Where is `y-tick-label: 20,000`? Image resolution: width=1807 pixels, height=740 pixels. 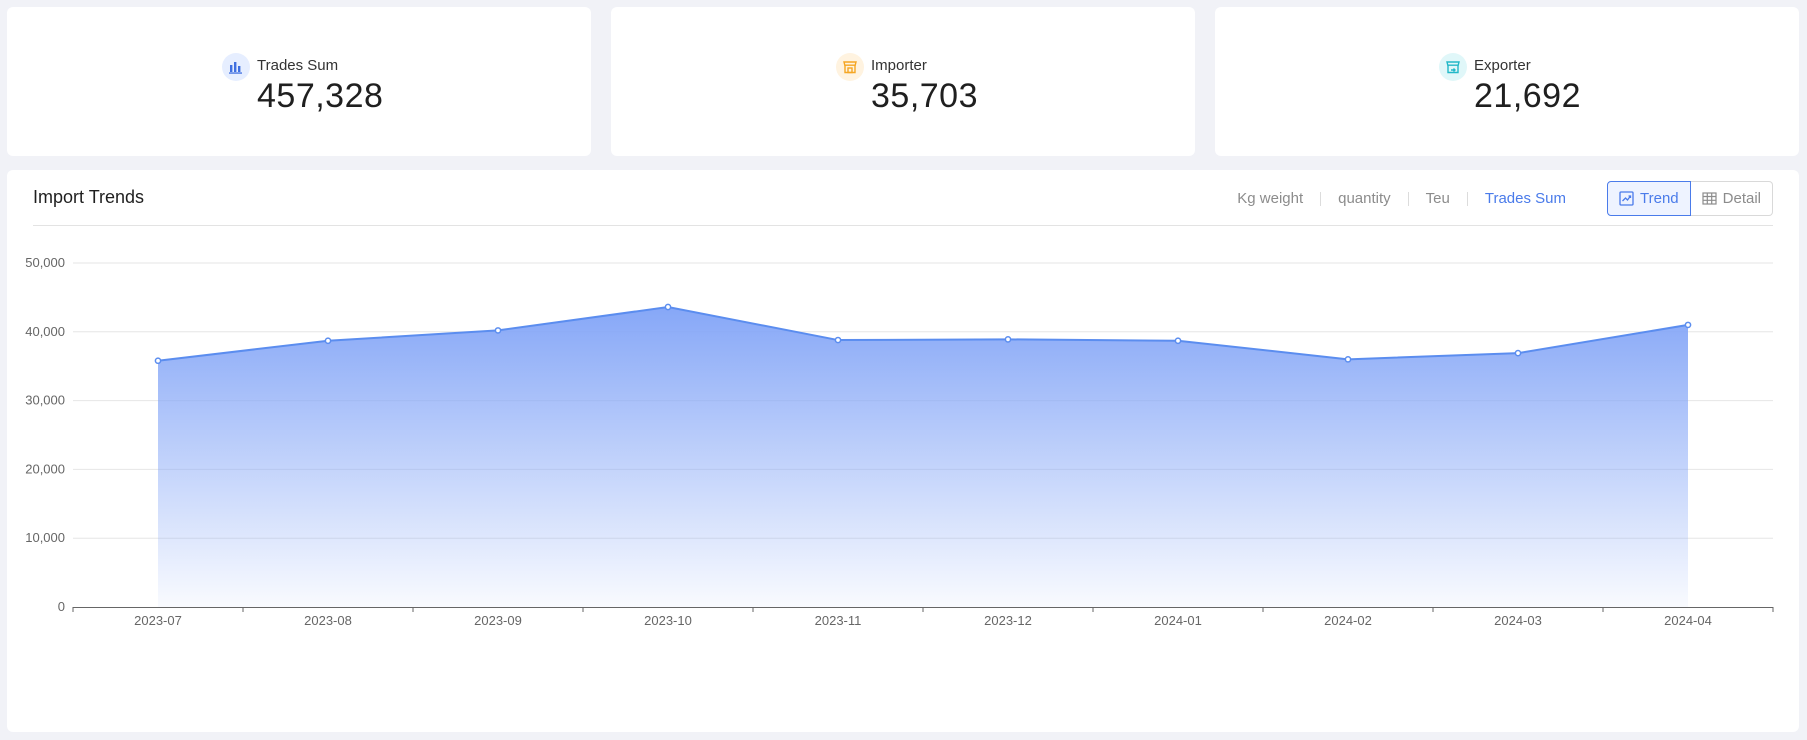
y-tick-label: 20,000 is located at coordinates (45, 468).